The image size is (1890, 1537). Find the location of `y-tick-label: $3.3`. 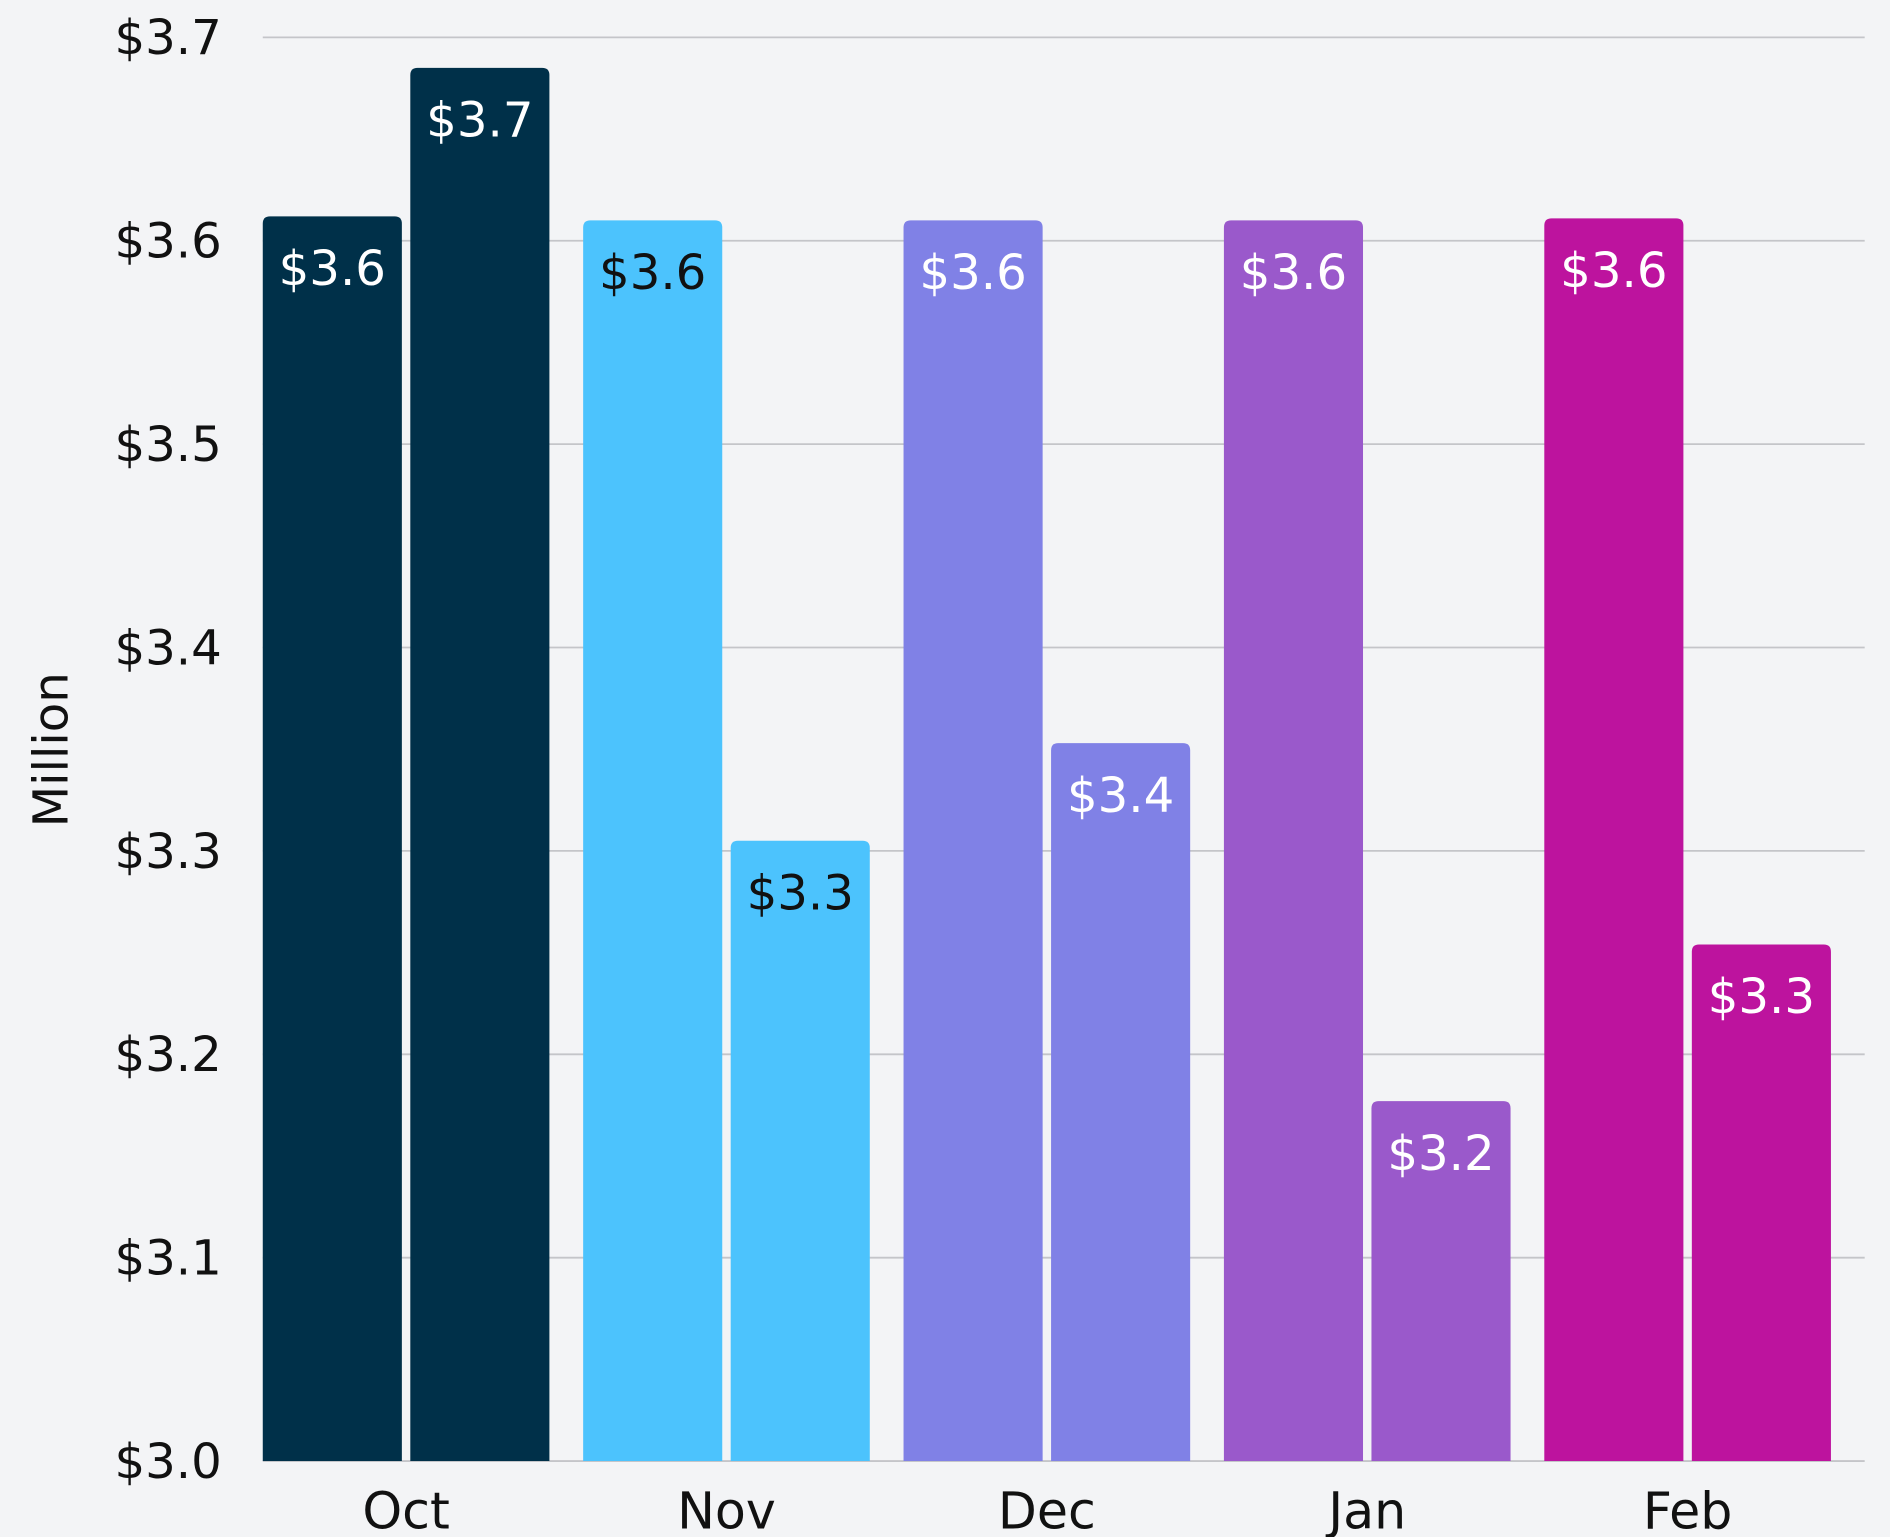

y-tick-label: $3.3 is located at coordinates (167, 852).